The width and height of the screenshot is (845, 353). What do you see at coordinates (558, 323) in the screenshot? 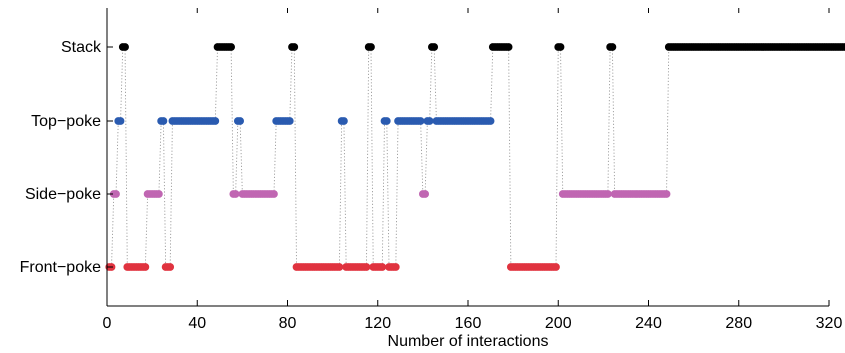
I see `x-tick-label: 200` at bounding box center [558, 323].